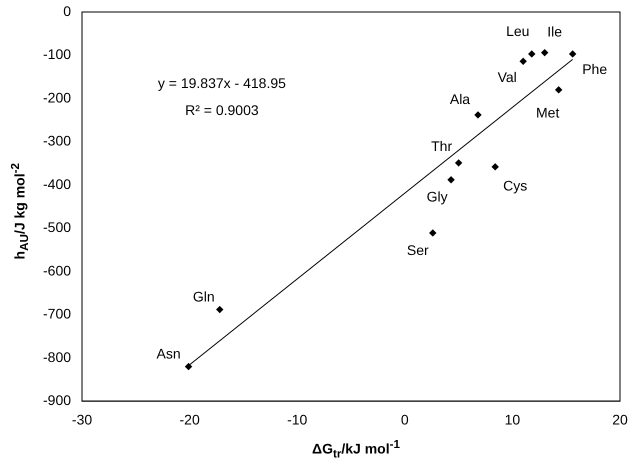 Image resolution: width=632 pixels, height=462 pixels. Describe the element at coordinates (67, 10) in the screenshot. I see `y-tick-label: 0` at that location.